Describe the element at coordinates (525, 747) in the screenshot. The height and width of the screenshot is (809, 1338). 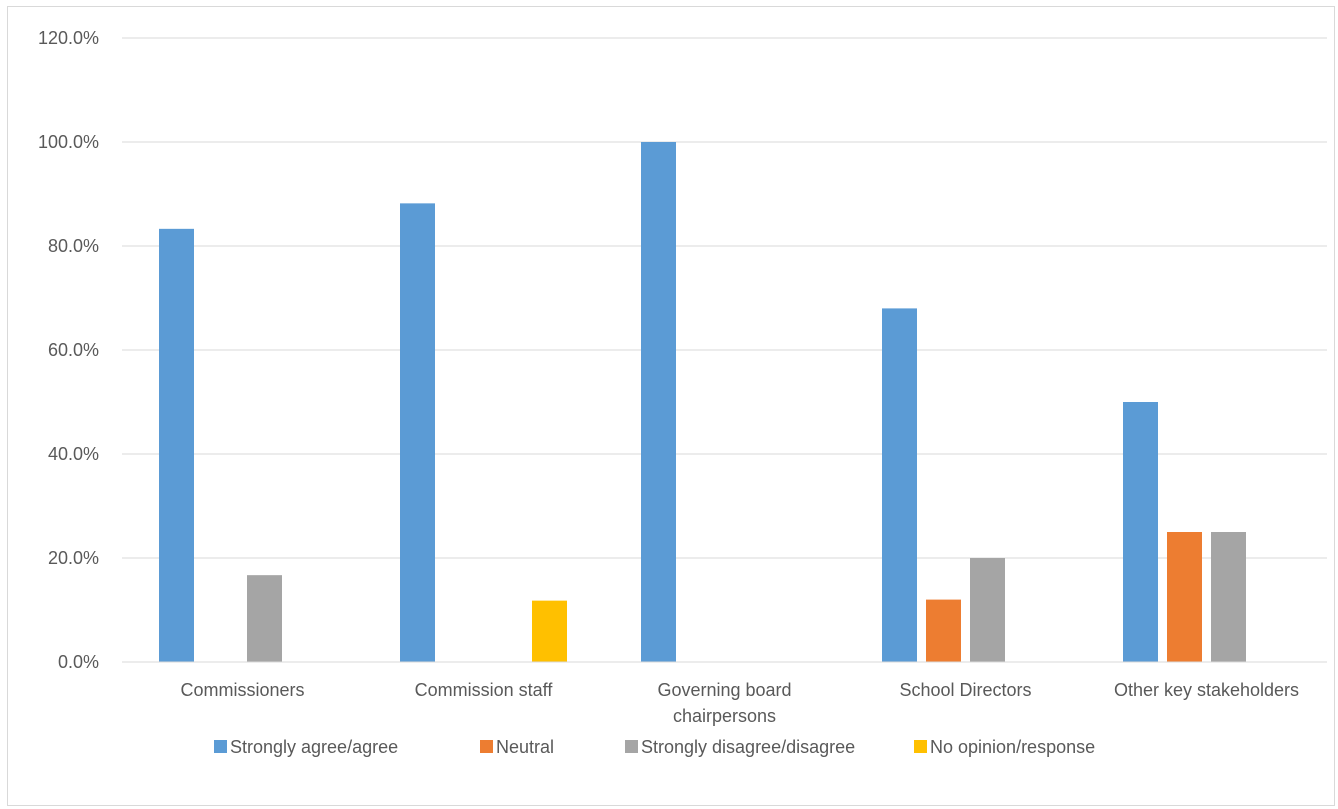
I see `legend-label: Neutral` at that location.